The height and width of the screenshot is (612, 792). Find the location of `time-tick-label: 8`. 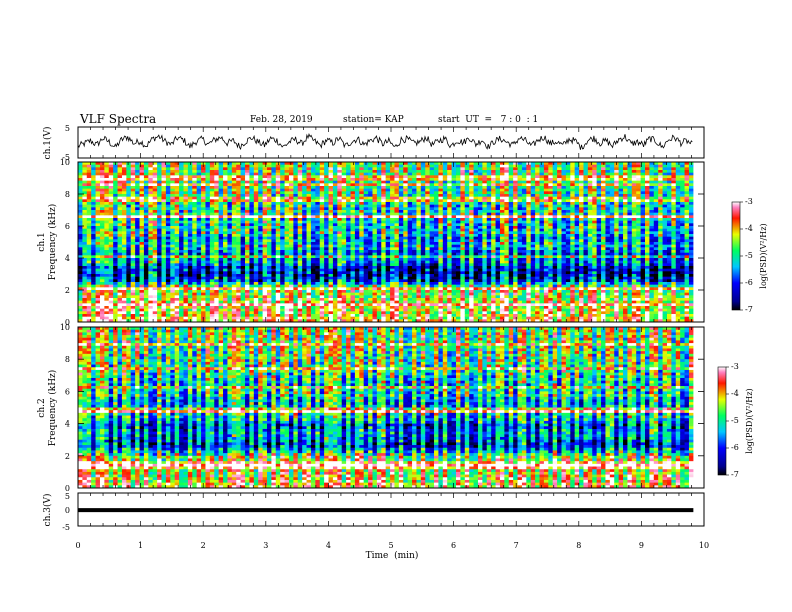

time-tick-label: 8 is located at coordinates (578, 545).